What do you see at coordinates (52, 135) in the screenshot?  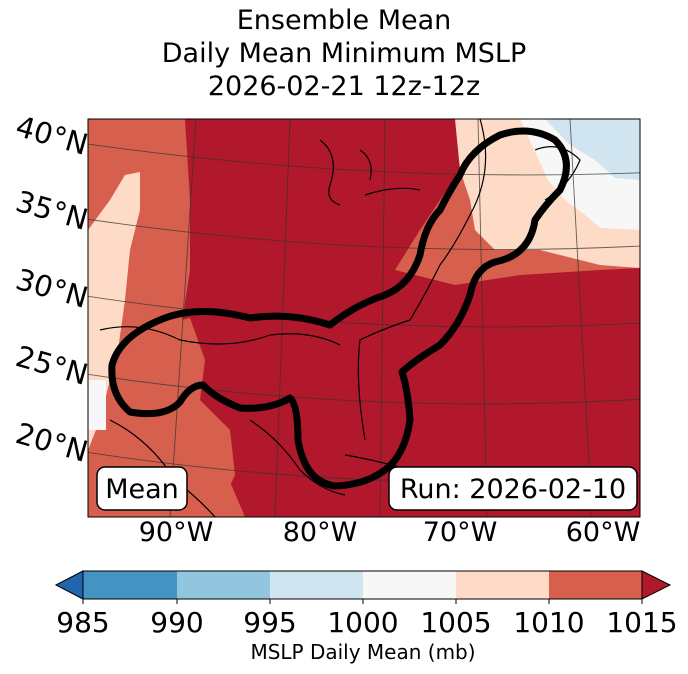 I see `lat-label-40: 40°N` at bounding box center [52, 135].